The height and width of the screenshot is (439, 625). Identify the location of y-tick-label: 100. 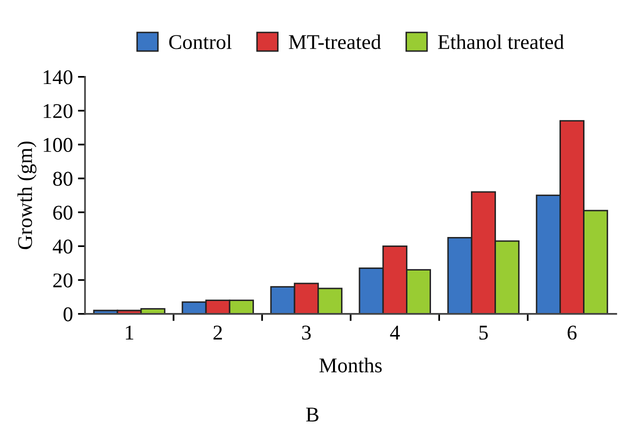
(58, 145).